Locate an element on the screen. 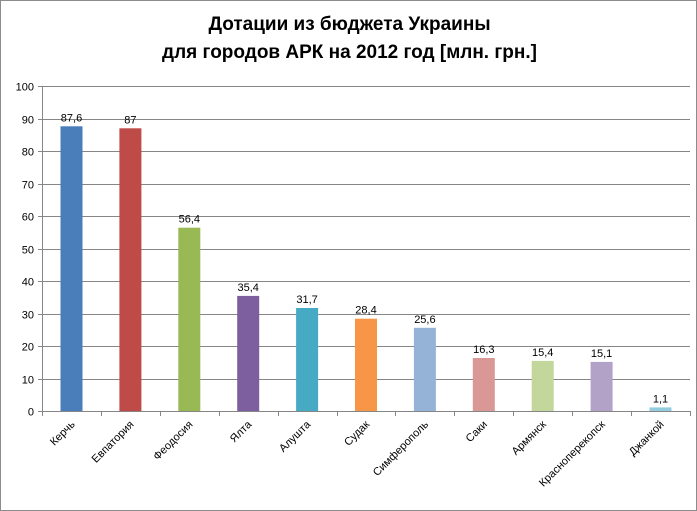 The width and height of the screenshot is (697, 511). x-tick-label: Евпатория is located at coordinates (113, 442).